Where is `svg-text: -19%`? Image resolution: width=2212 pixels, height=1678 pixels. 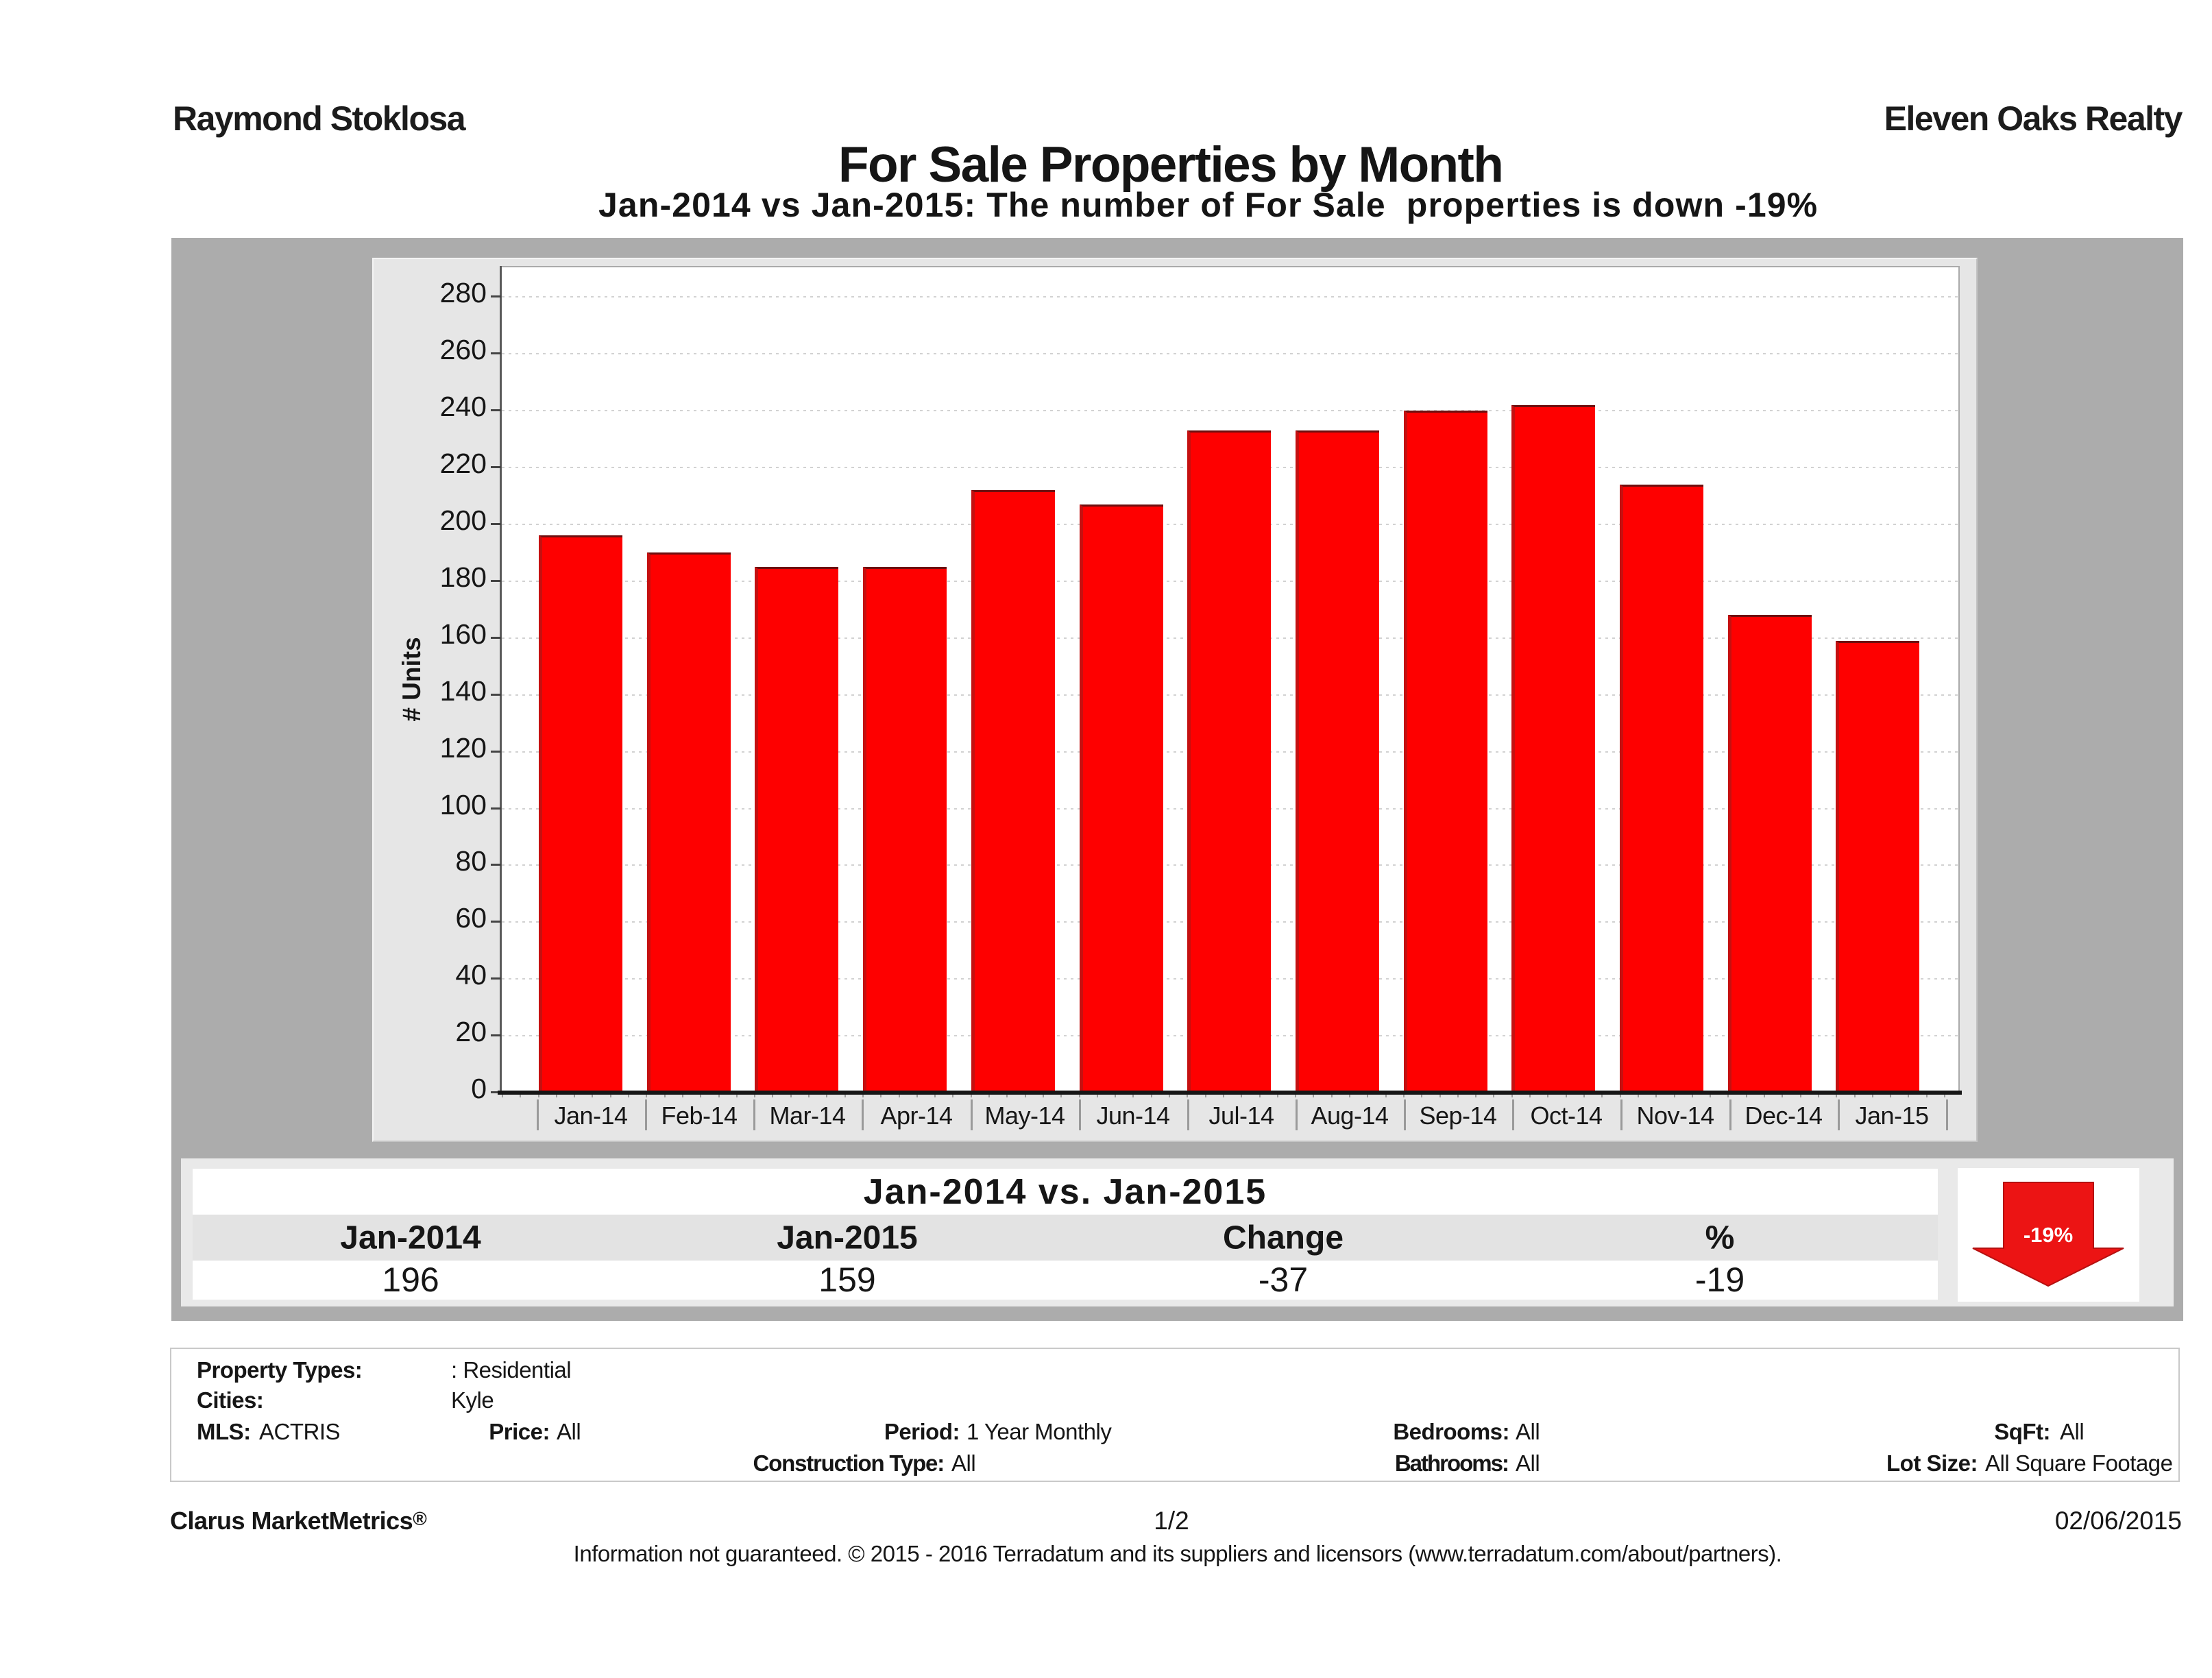 svg-text: -19% is located at coordinates (2048, 1235).